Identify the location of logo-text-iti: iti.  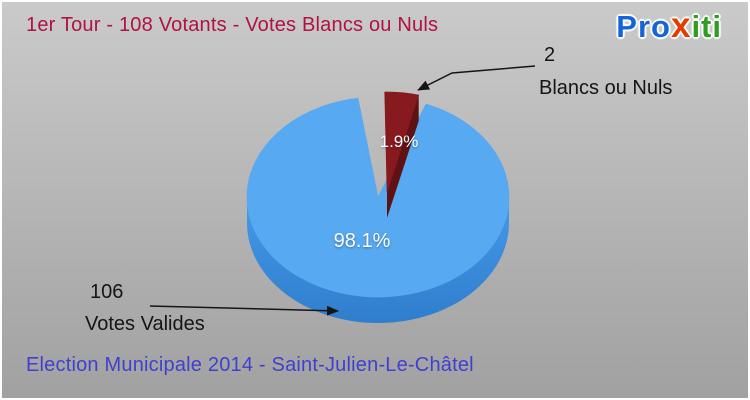
(706, 26).